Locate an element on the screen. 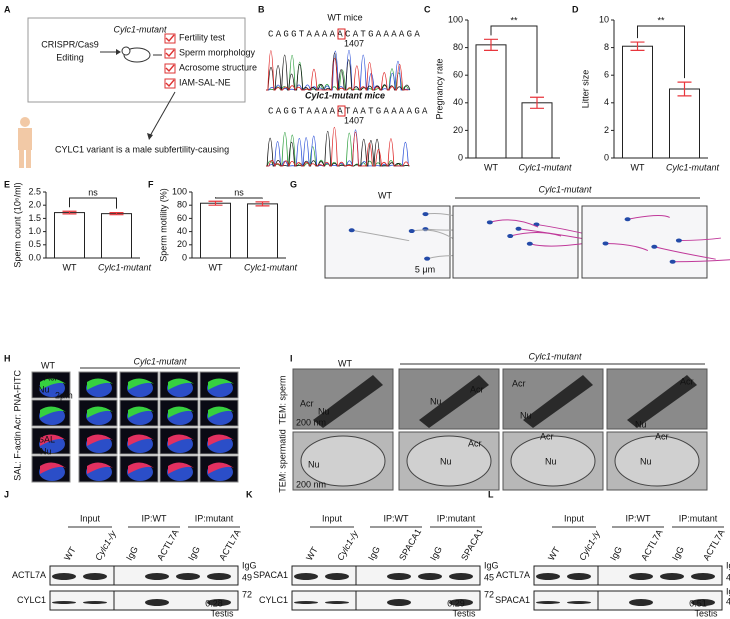  y-tick-label: 20 is located at coordinates (458, 130).